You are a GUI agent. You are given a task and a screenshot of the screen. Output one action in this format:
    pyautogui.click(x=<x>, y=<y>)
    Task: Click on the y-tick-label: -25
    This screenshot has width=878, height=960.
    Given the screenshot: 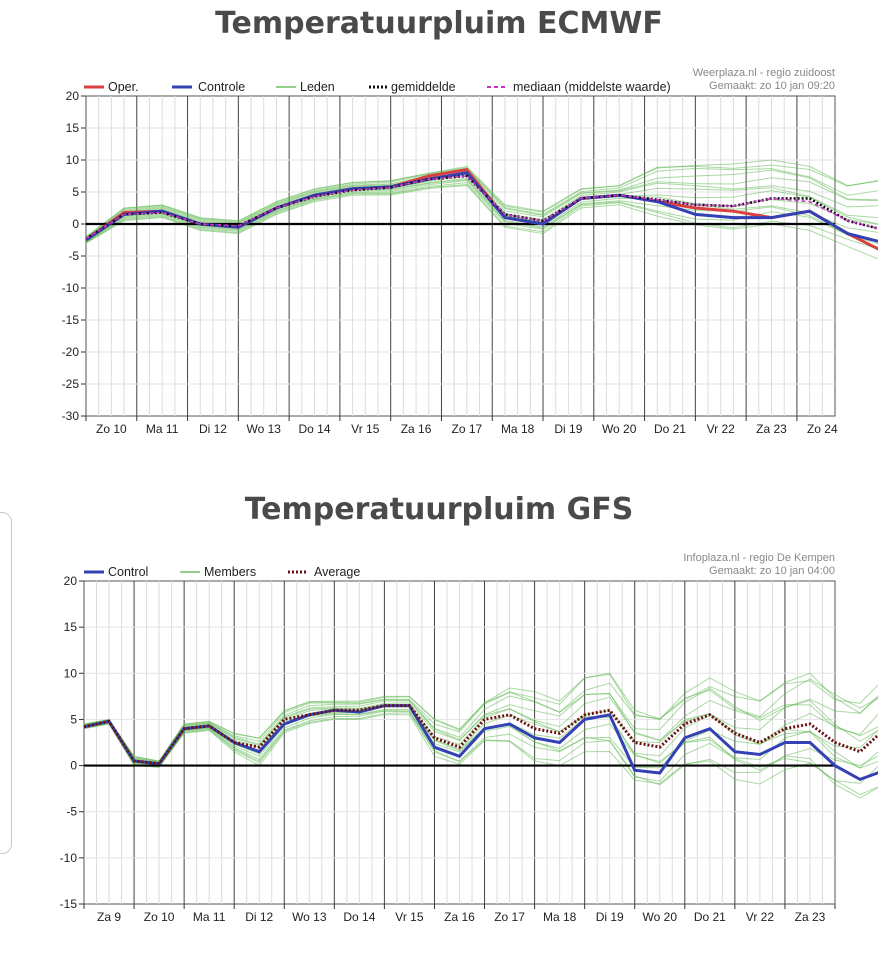 What is the action you would take?
    pyautogui.click(x=71, y=384)
    